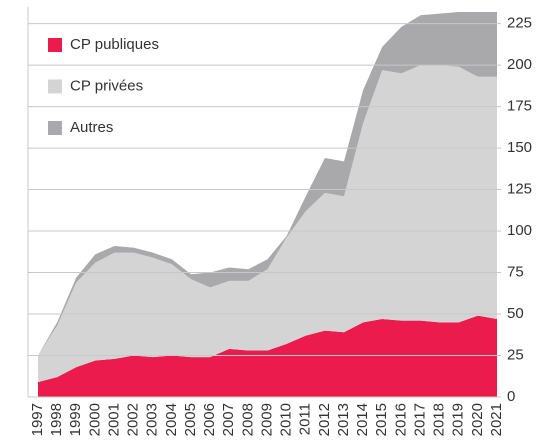 Image resolution: width=550 pixels, height=448 pixels. I want to click on x-tick-label: 2012, so click(324, 419).